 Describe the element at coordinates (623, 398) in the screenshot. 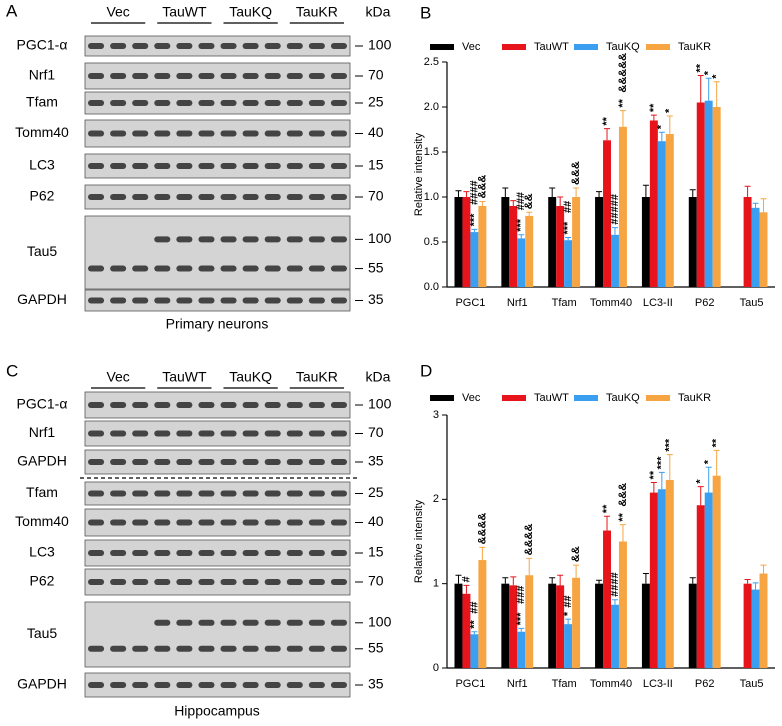

I see `legend-label: TauKQ` at that location.